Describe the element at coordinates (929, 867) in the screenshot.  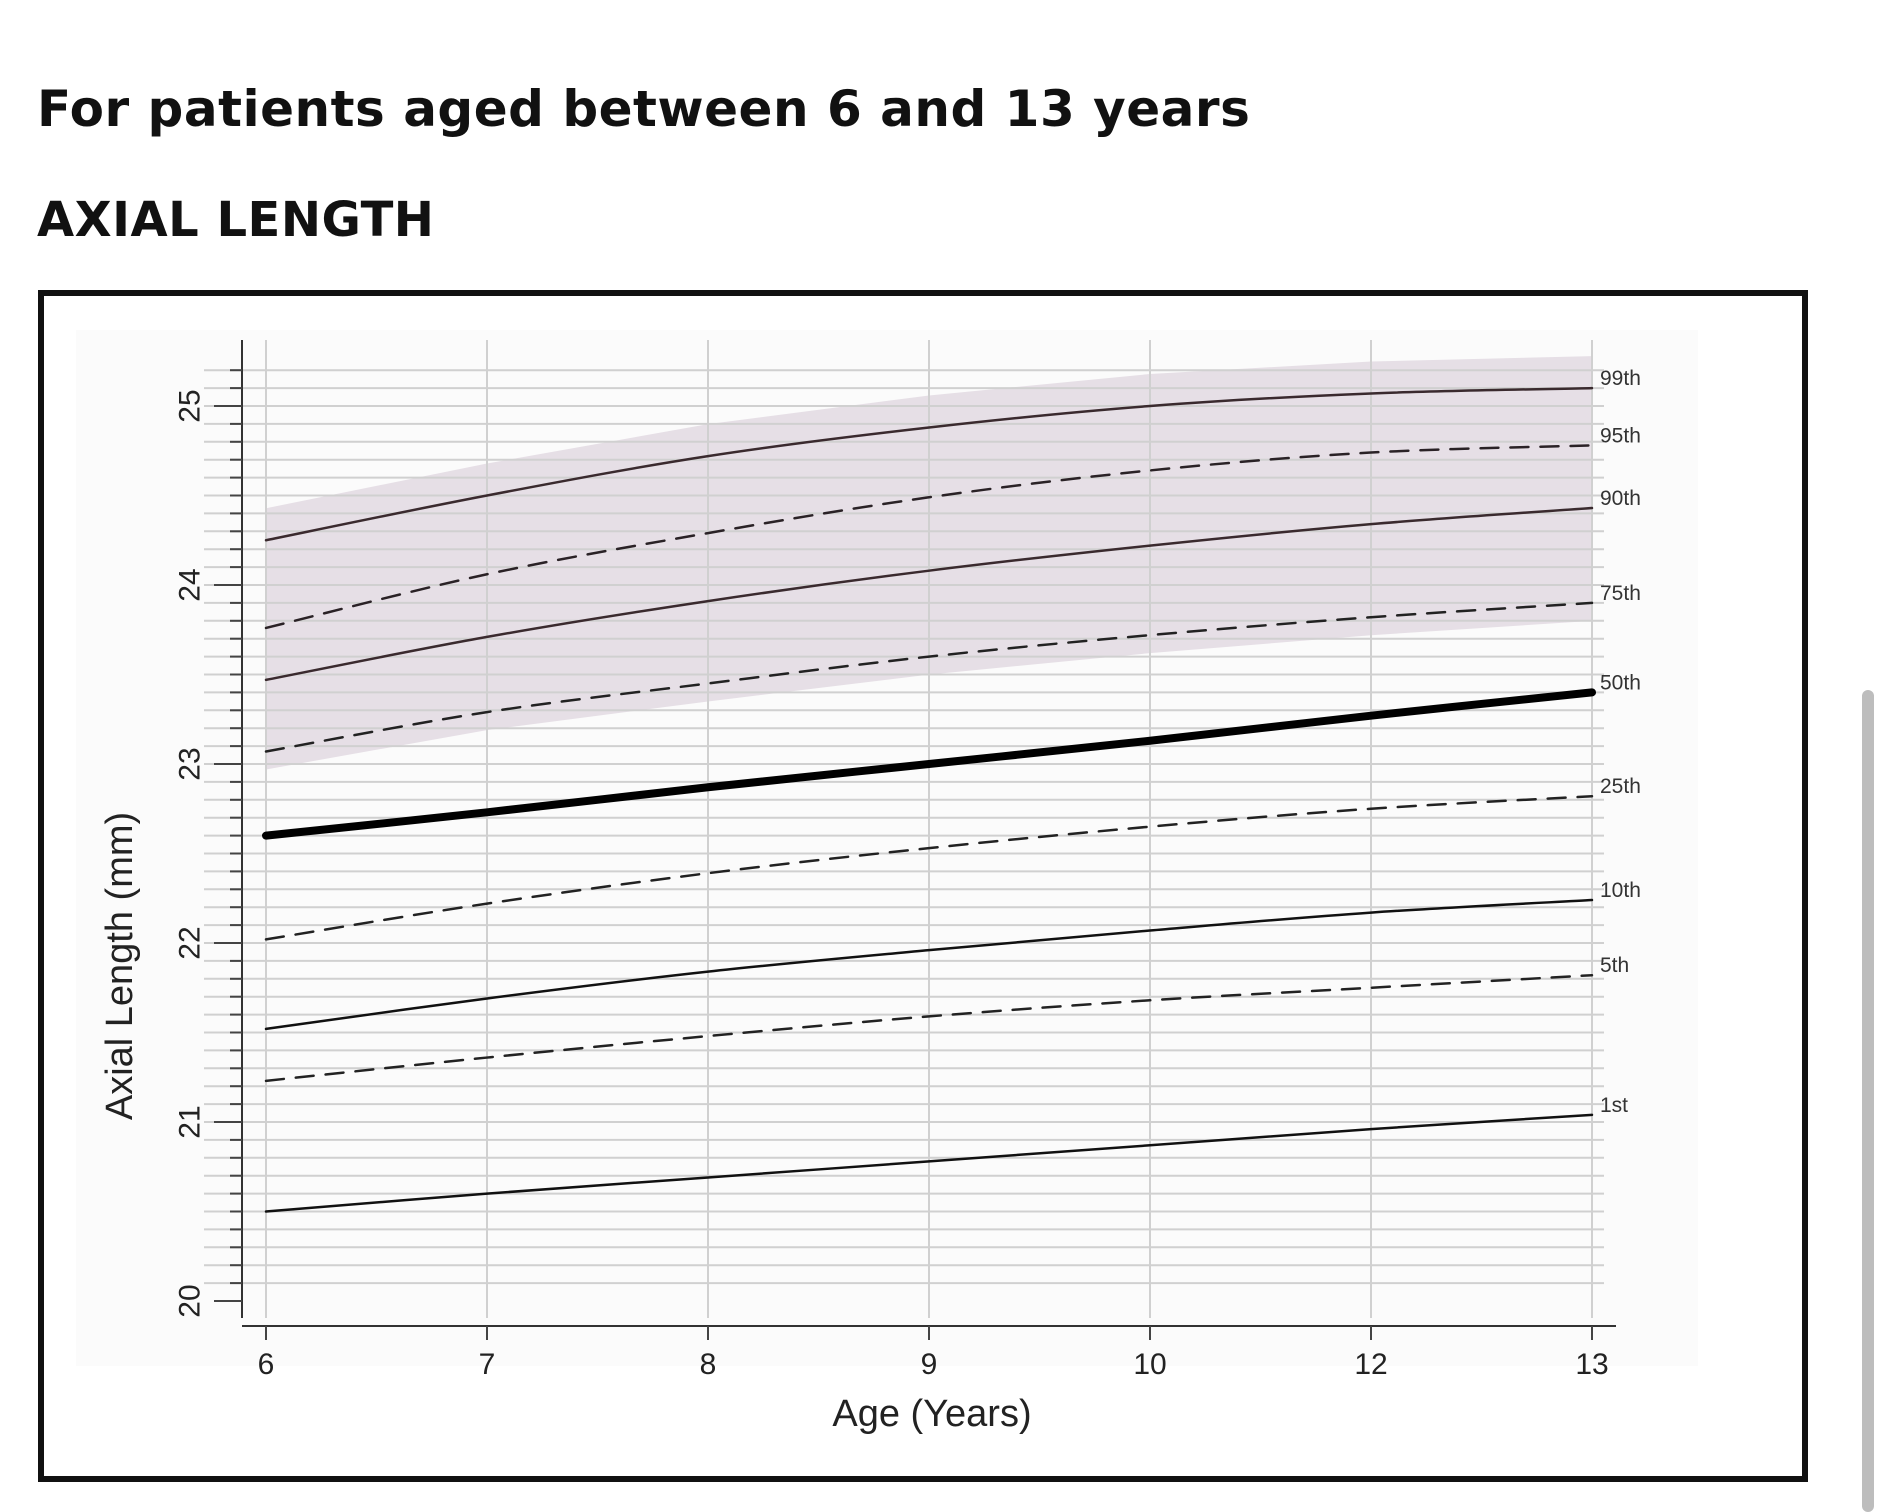
I see `series-line-25th` at that location.